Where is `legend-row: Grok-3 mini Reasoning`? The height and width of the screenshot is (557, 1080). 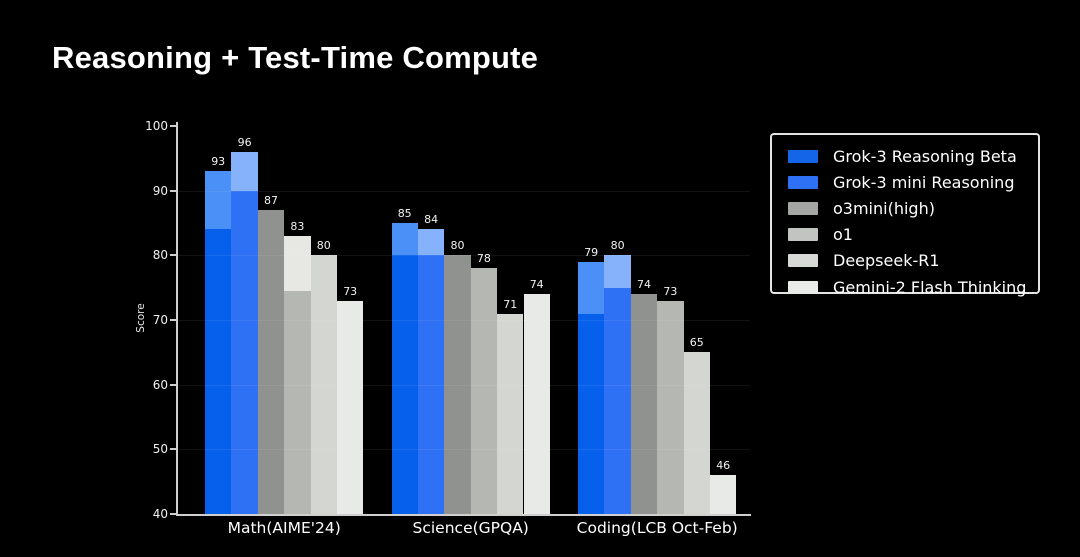 legend-row: Grok-3 mini Reasoning is located at coordinates (913, 182).